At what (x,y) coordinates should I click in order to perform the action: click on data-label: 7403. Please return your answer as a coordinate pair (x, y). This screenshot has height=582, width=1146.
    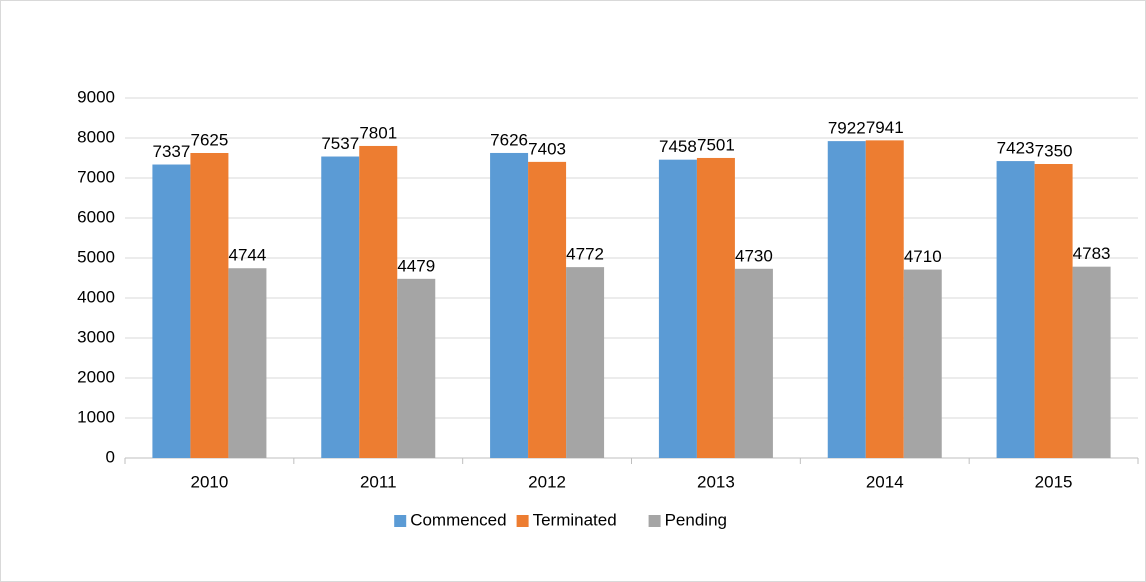
    Looking at the image, I should click on (547, 148).